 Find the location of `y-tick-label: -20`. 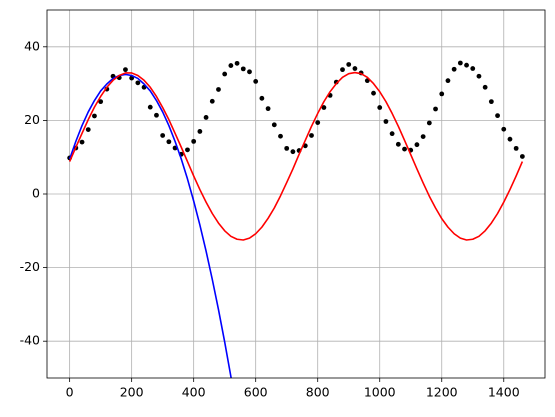

y-tick-label: -20 is located at coordinates (30, 266).